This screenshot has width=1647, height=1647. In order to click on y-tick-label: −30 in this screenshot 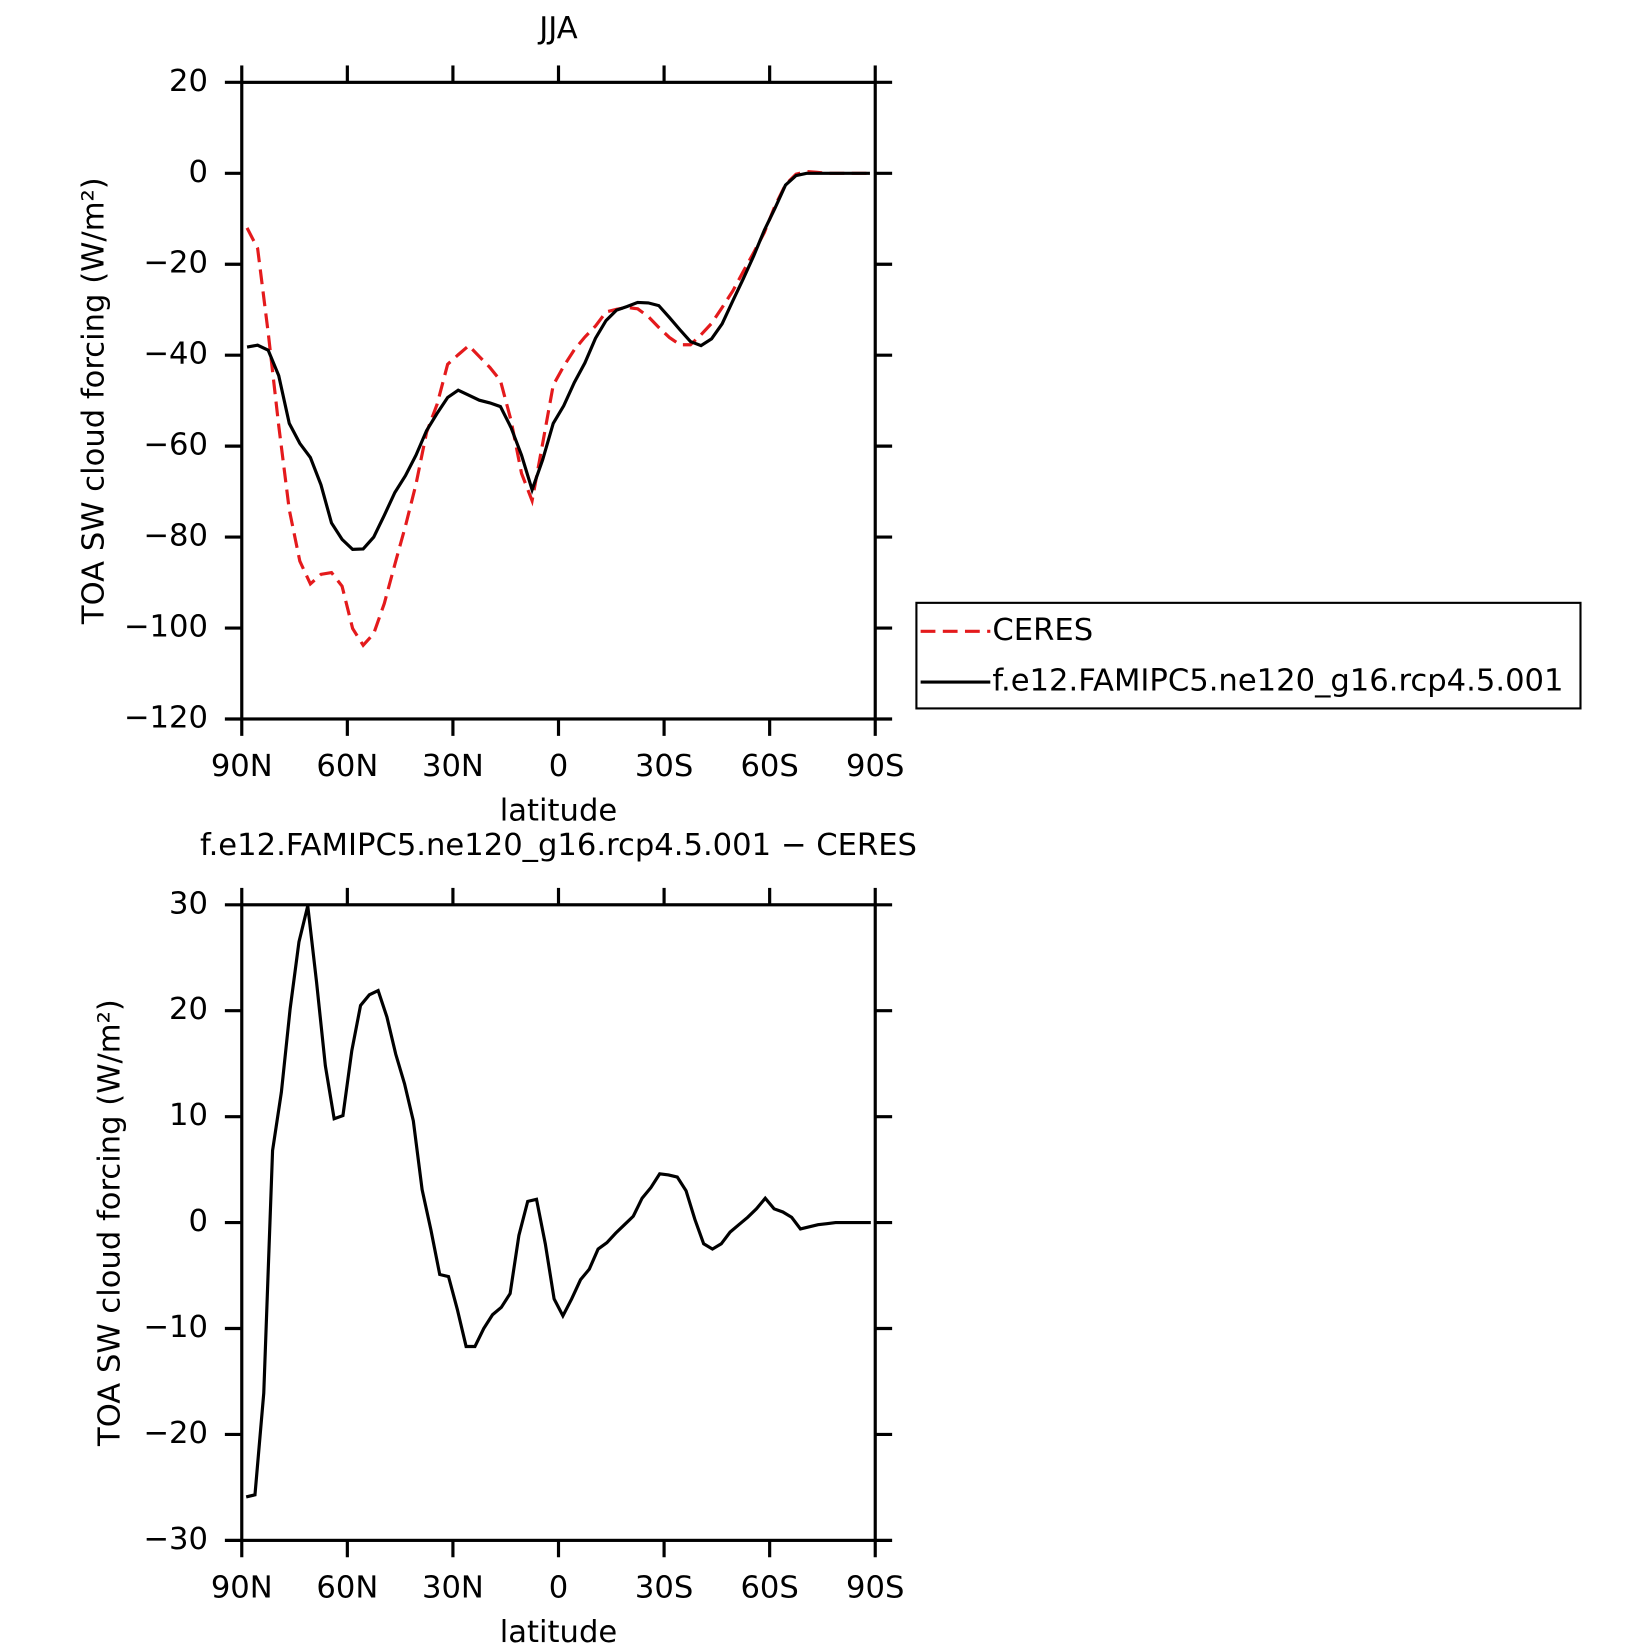, I will do `click(175, 1539)`.